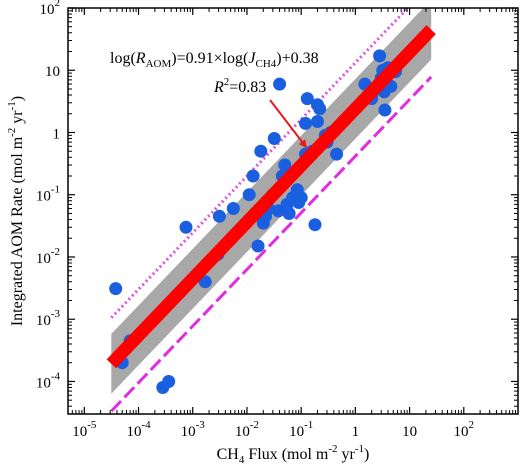 The image size is (526, 465). I want to click on x-tick-label: 10⁻², so click(247, 429).